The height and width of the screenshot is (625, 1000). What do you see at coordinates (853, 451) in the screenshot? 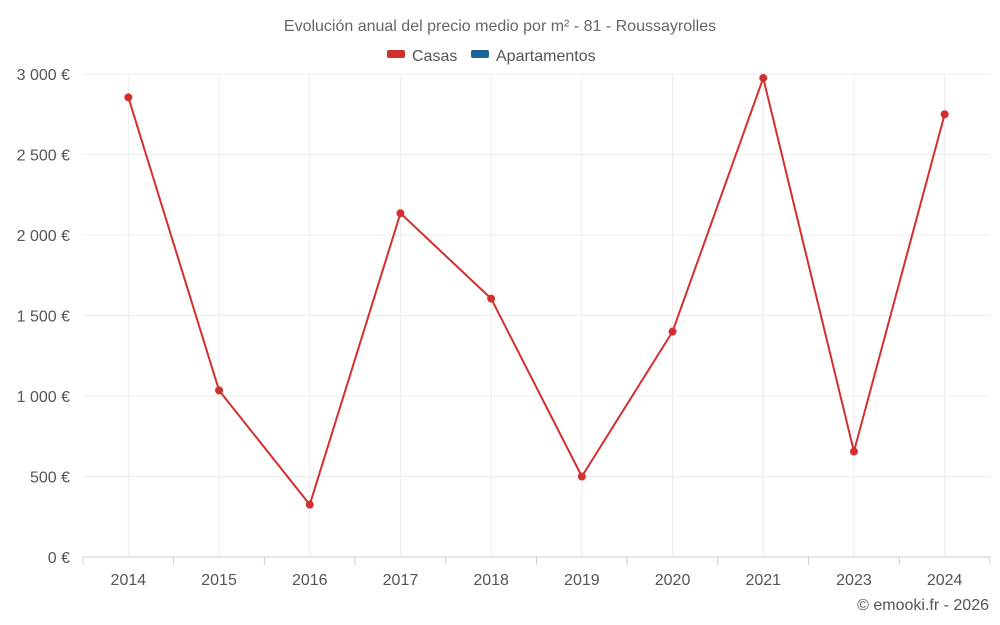
I see `data-point-2023` at bounding box center [853, 451].